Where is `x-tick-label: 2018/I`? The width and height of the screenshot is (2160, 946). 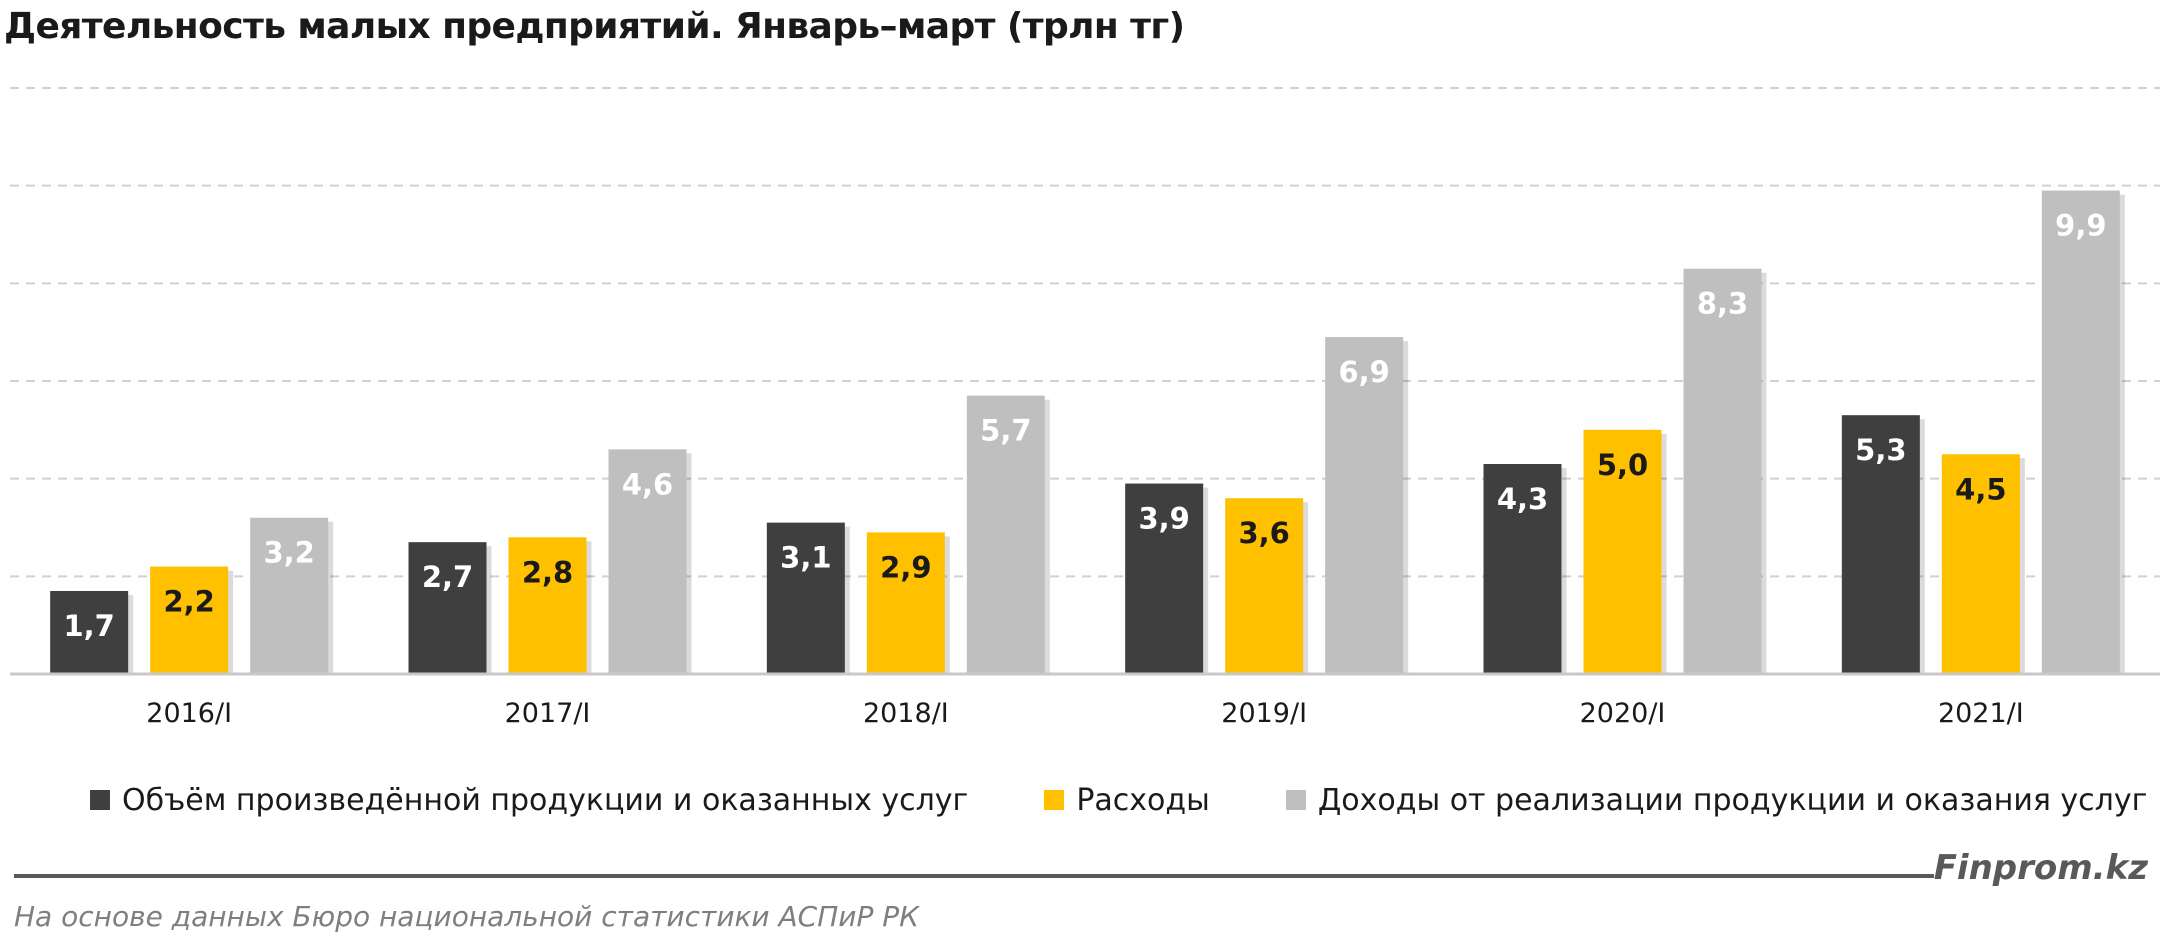
x-tick-label: 2018/I is located at coordinates (906, 713).